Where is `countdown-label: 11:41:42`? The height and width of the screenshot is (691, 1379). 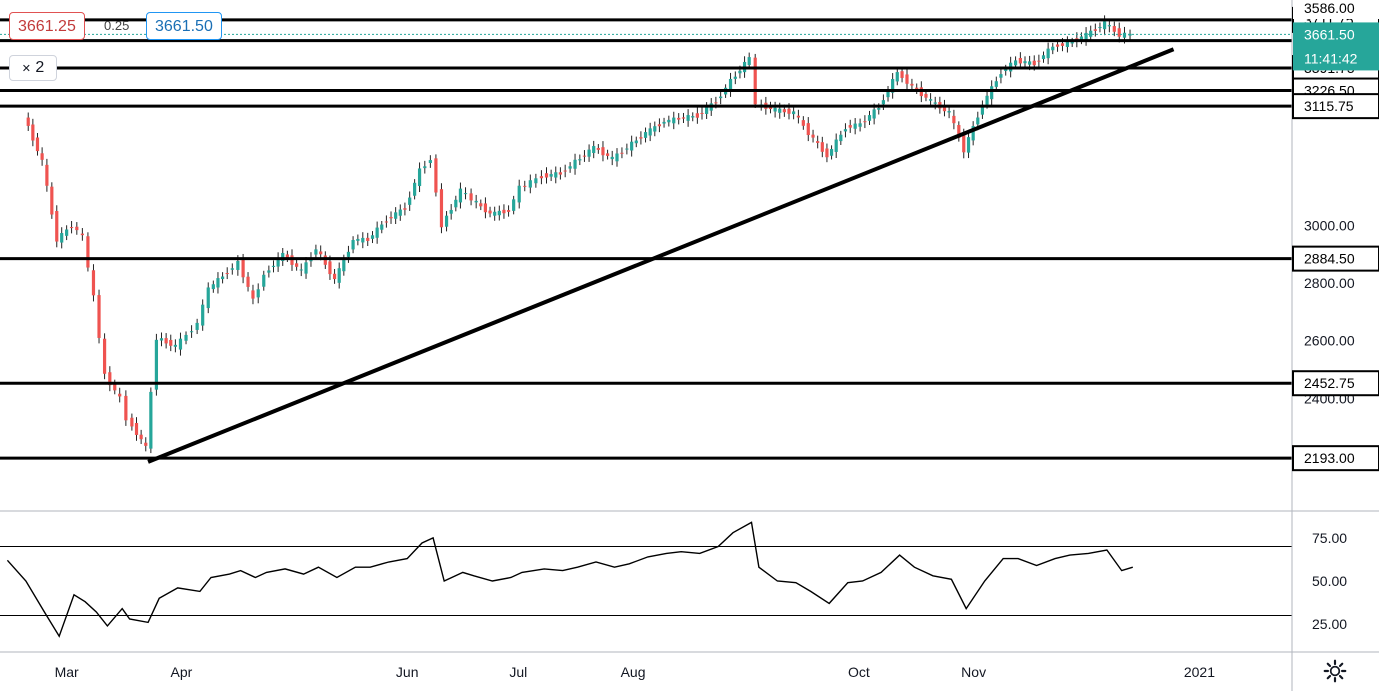 countdown-label: 11:41:42 is located at coordinates (1331, 58).